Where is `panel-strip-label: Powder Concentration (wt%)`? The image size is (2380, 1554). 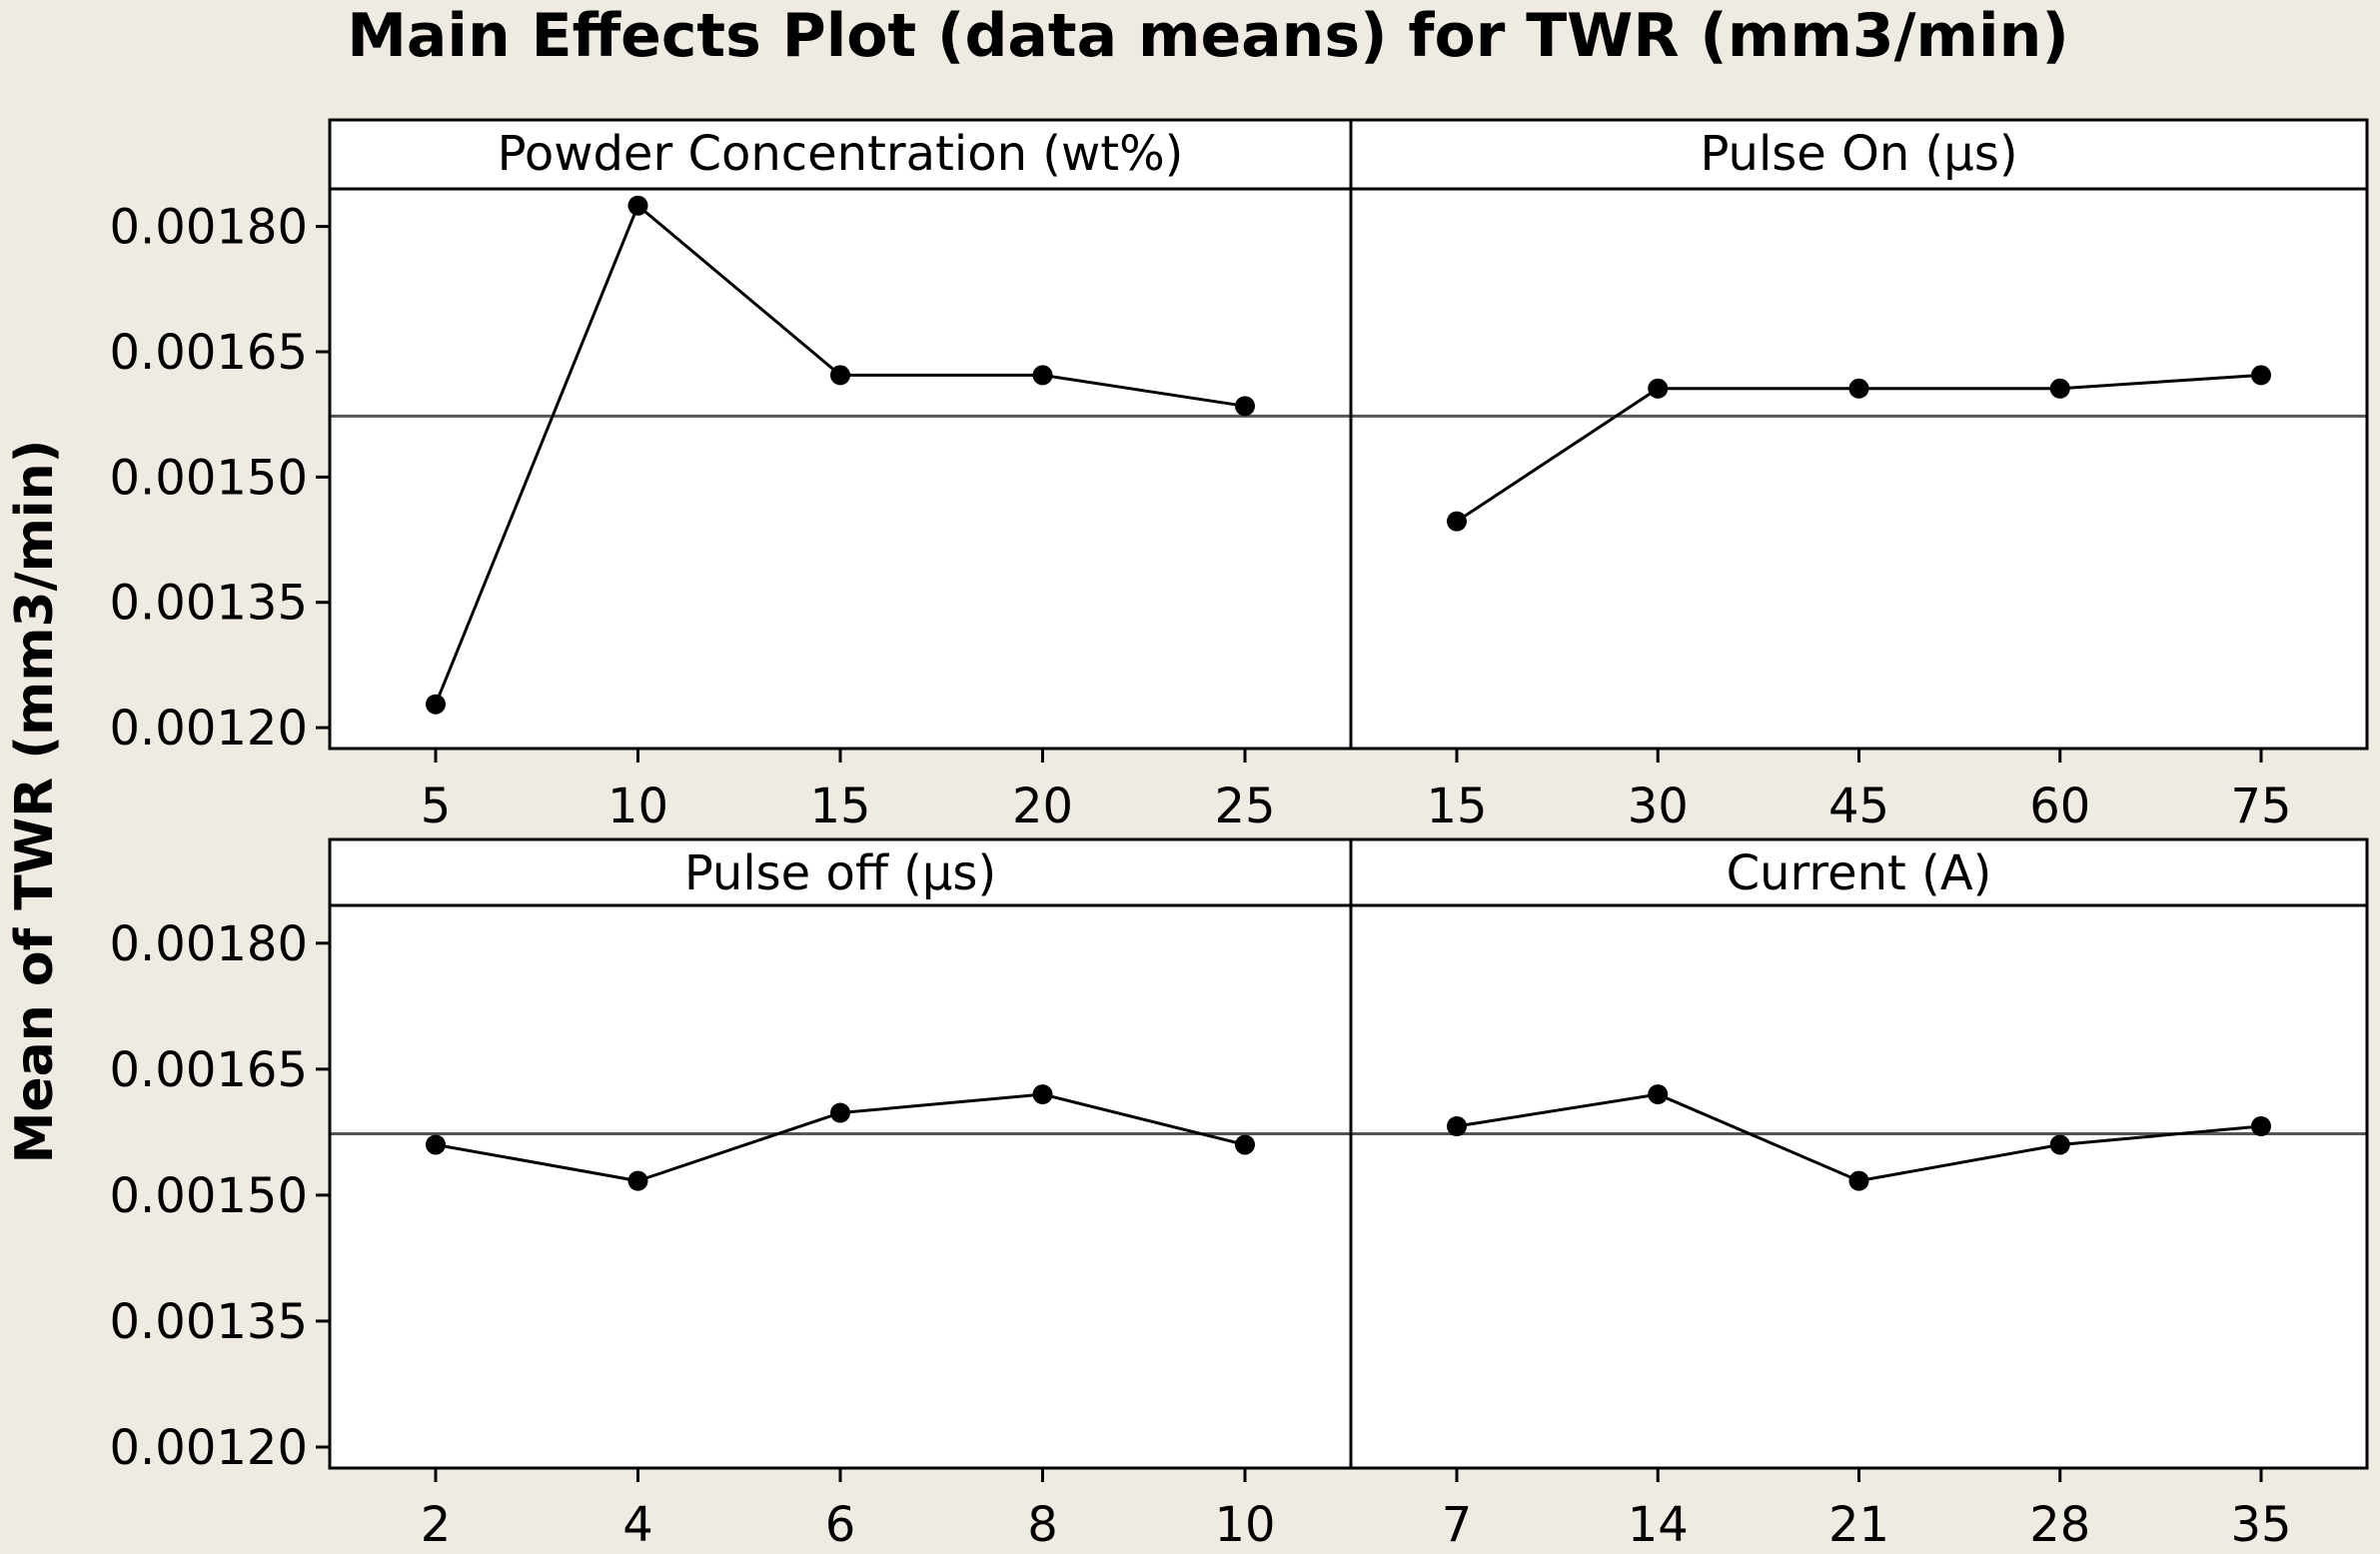
panel-strip-label: Powder Concentration (wt%) is located at coordinates (841, 154).